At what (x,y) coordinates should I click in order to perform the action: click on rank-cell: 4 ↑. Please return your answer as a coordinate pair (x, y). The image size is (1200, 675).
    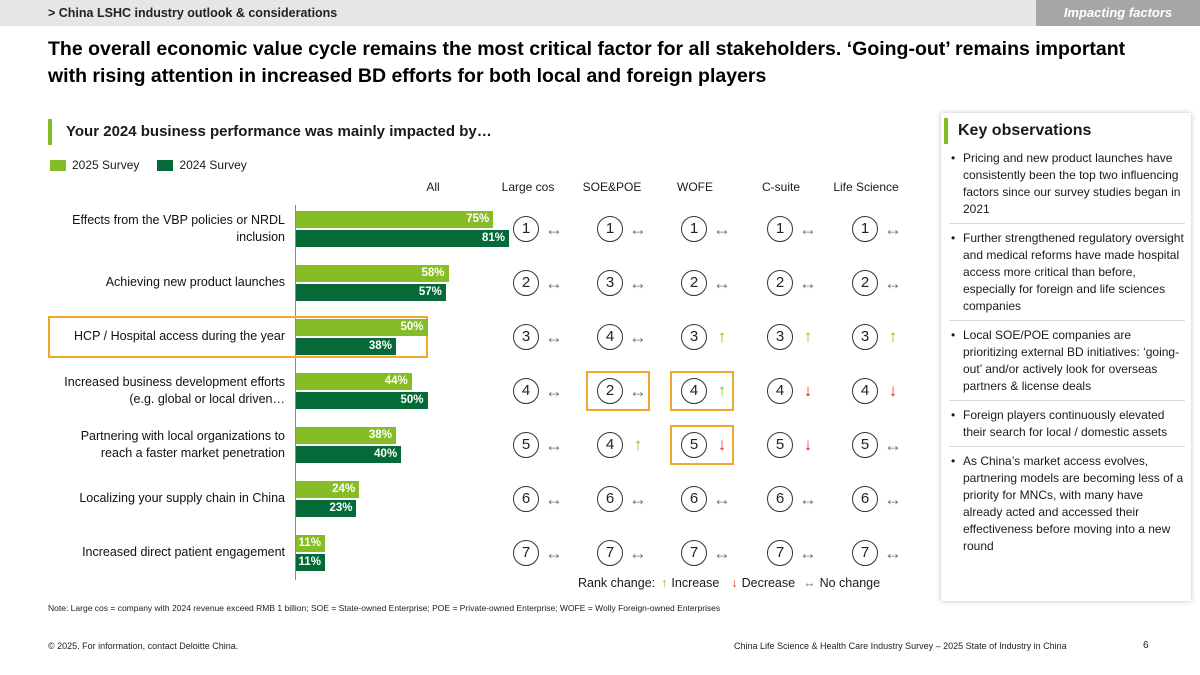
    Looking at the image, I should click on (622, 445).